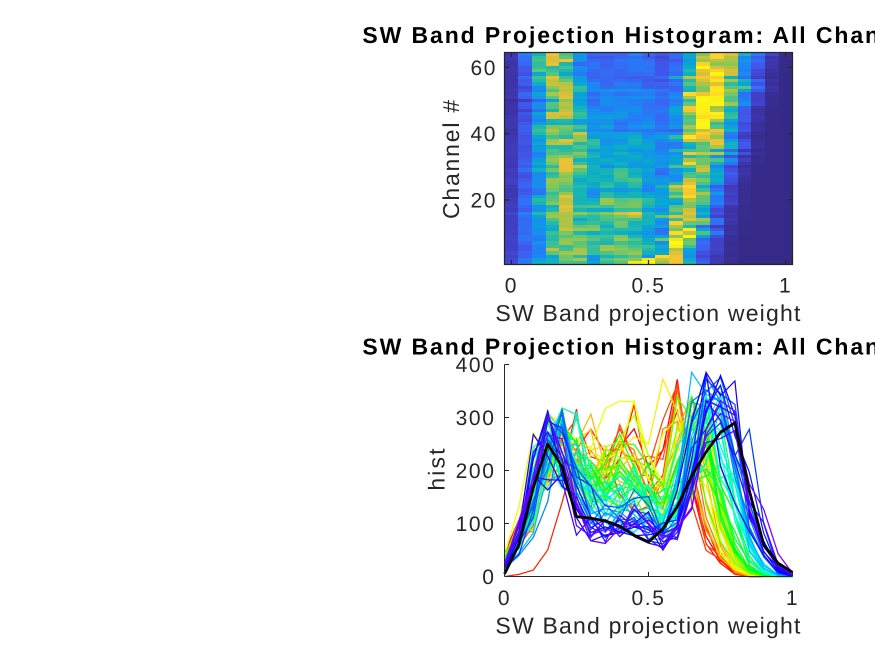 This screenshot has width=875, height=661. I want to click on svg-text: 200, so click(476, 471).